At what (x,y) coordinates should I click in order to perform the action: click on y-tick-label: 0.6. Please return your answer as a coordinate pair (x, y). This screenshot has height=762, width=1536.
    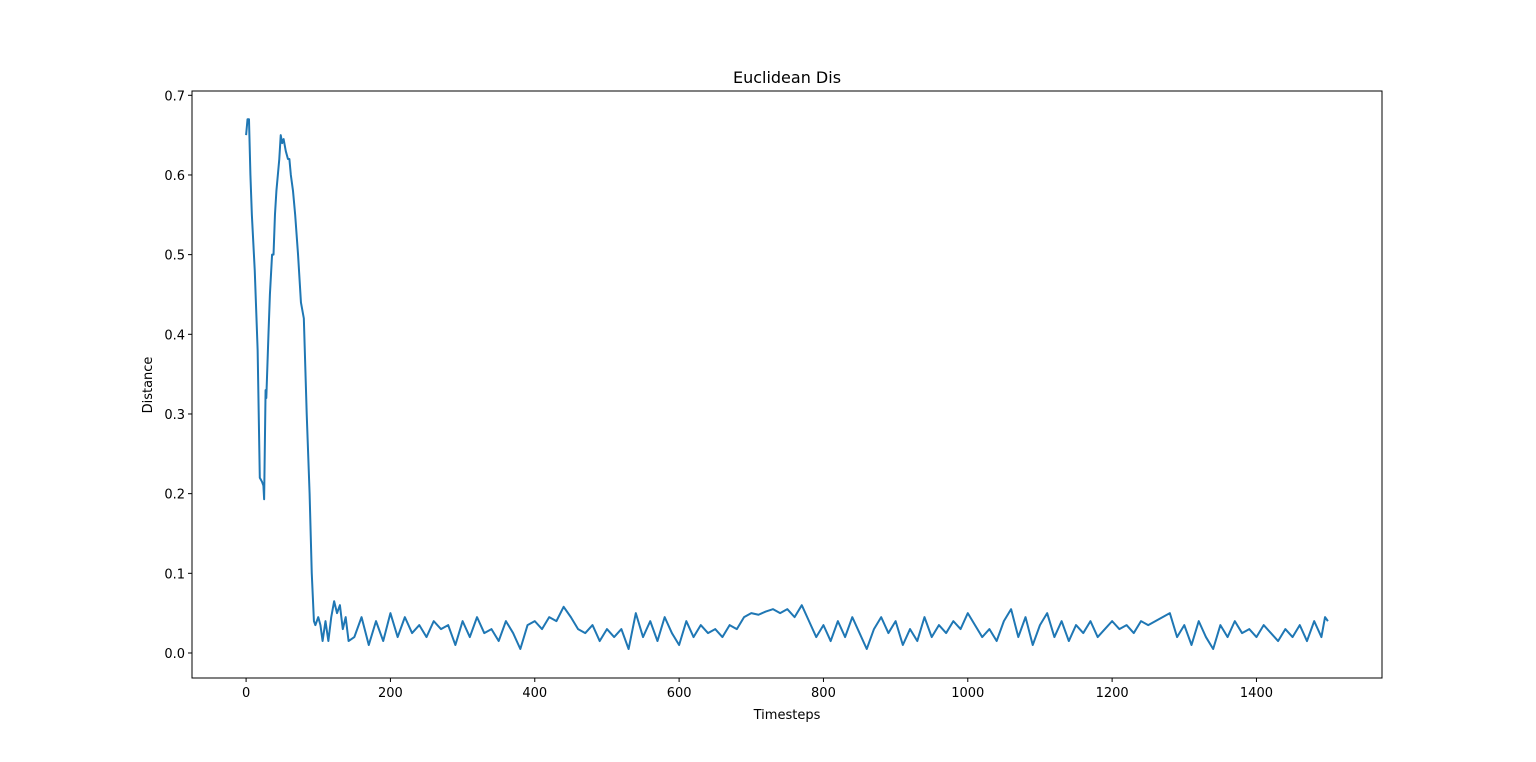
    Looking at the image, I should click on (174, 176).